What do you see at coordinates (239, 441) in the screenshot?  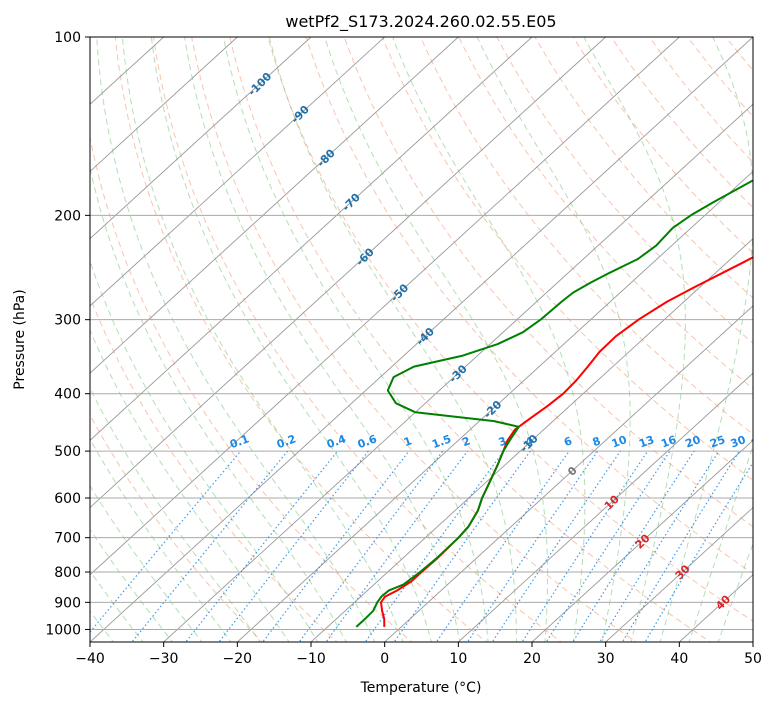 I see `mixing-ratio-label: 0.1` at bounding box center [239, 441].